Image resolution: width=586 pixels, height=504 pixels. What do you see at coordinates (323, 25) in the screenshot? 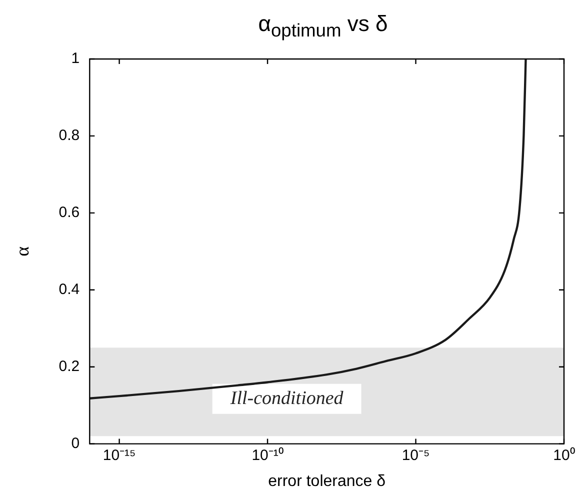
I see `chart-title: α$_{optimum}$ vs δ` at bounding box center [323, 25].